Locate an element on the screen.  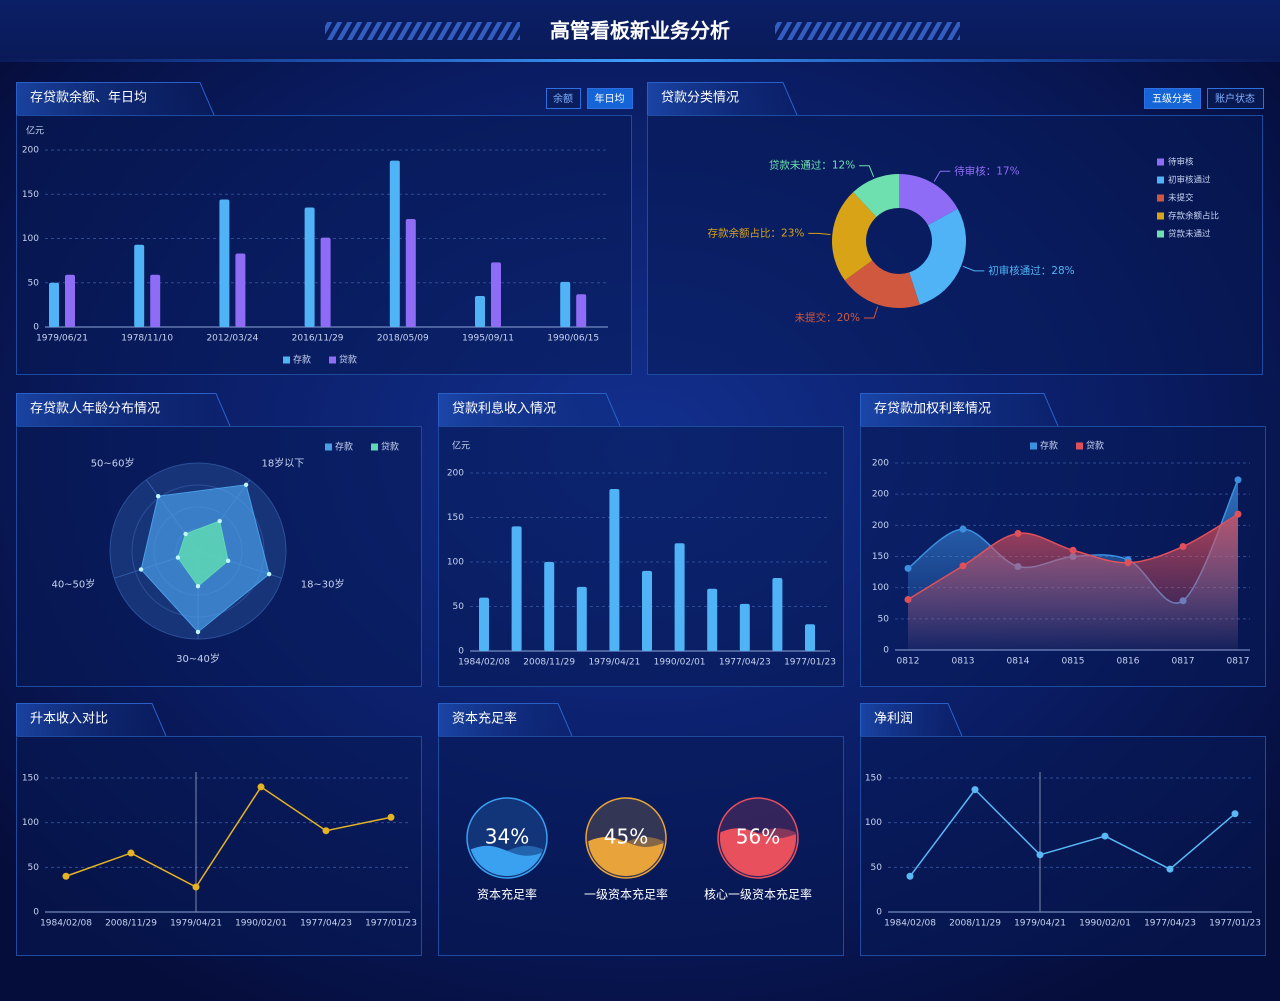
x-tick-label: 2012/03/24 is located at coordinates (232, 339).